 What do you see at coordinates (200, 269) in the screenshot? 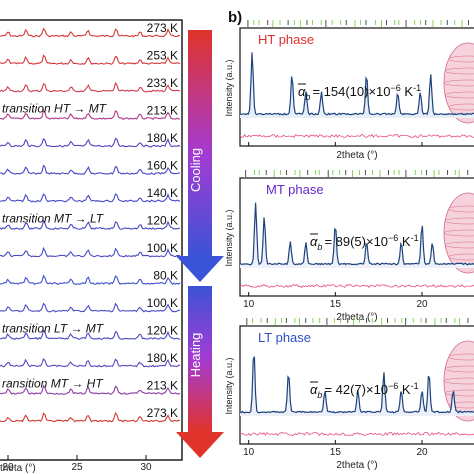
I see `cooling-arrow-head` at bounding box center [200, 269].